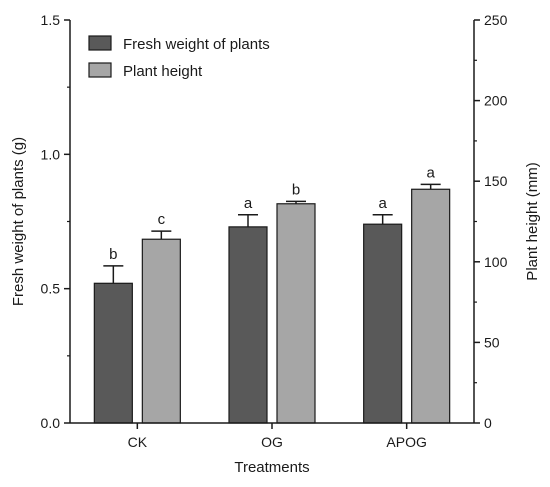  Describe the element at coordinates (18, 221) in the screenshot. I see `left-axis-title: Fresh weight of plants (g)` at that location.